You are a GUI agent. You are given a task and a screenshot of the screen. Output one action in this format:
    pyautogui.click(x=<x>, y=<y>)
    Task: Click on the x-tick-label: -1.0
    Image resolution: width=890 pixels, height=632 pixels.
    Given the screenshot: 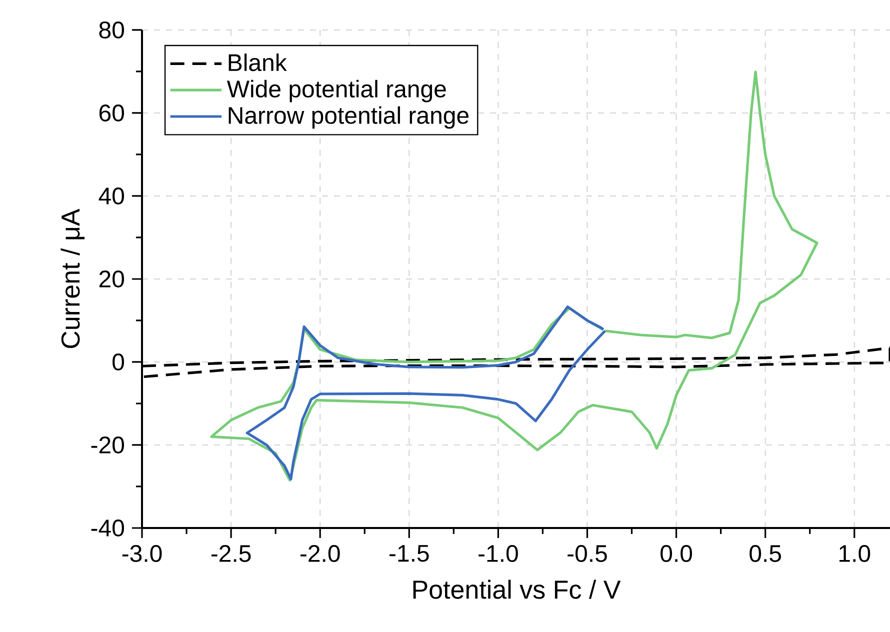 What is the action you would take?
    pyautogui.click(x=498, y=553)
    